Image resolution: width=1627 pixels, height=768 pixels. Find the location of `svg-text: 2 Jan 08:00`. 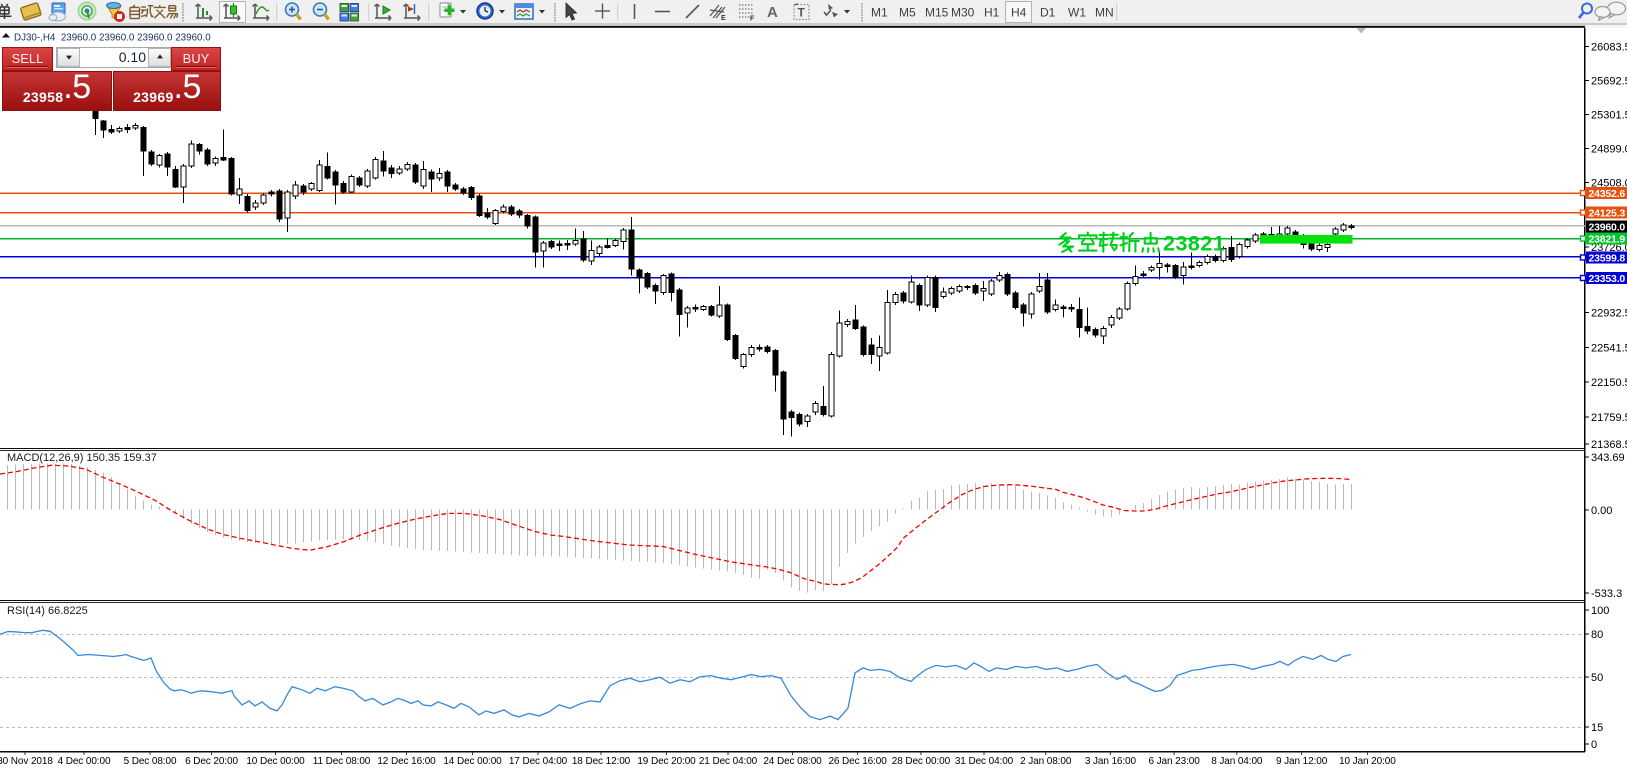

svg-text: 2 Jan 08:00 is located at coordinates (1046, 761).